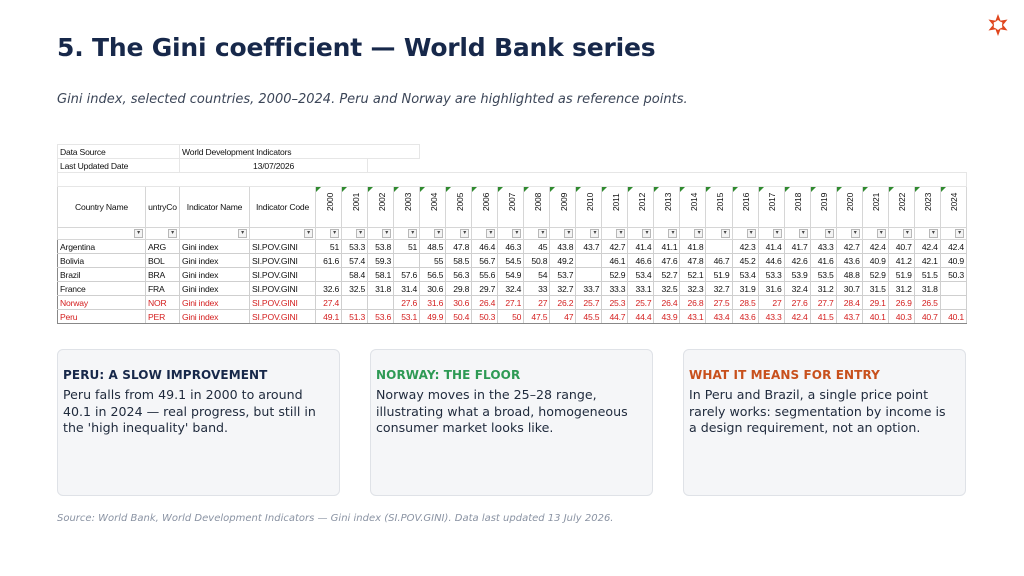  What do you see at coordinates (162, 316) in the screenshot?
I see `country-code-cell: PER` at bounding box center [162, 316].